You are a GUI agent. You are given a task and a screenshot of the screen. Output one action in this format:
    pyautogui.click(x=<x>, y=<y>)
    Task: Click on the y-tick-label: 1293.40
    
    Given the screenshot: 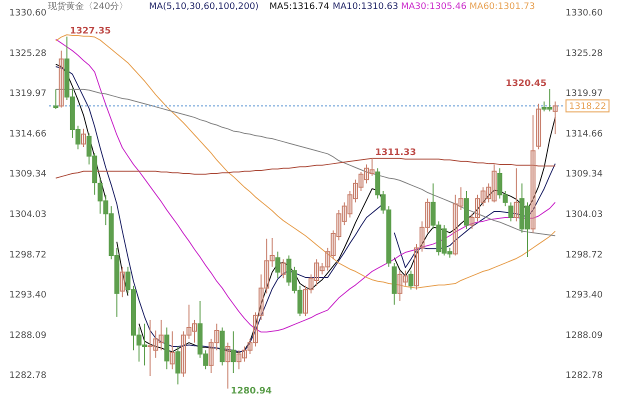 What is the action you would take?
    pyautogui.click(x=28, y=295)
    